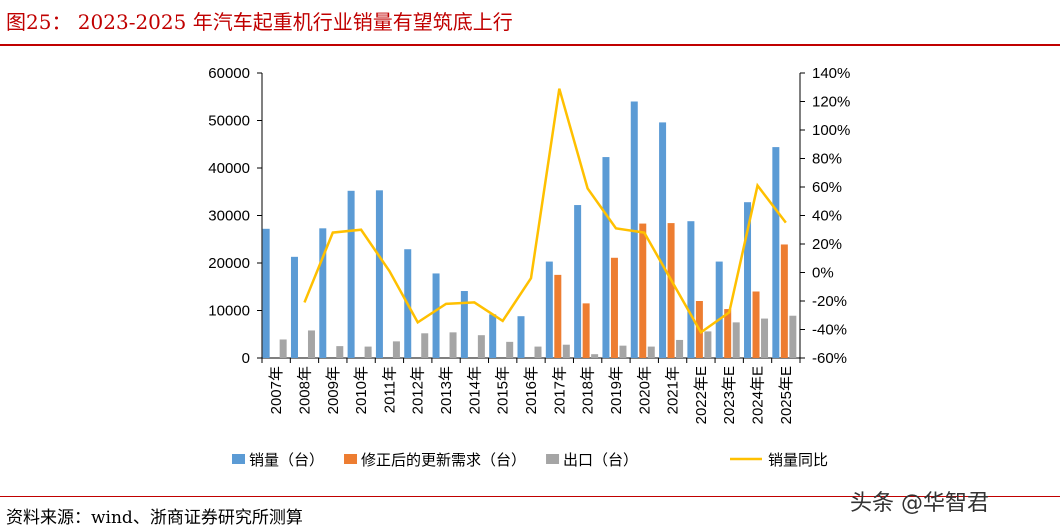  Describe the element at coordinates (827, 244) in the screenshot. I see `y2-tick-label: 20%` at that location.